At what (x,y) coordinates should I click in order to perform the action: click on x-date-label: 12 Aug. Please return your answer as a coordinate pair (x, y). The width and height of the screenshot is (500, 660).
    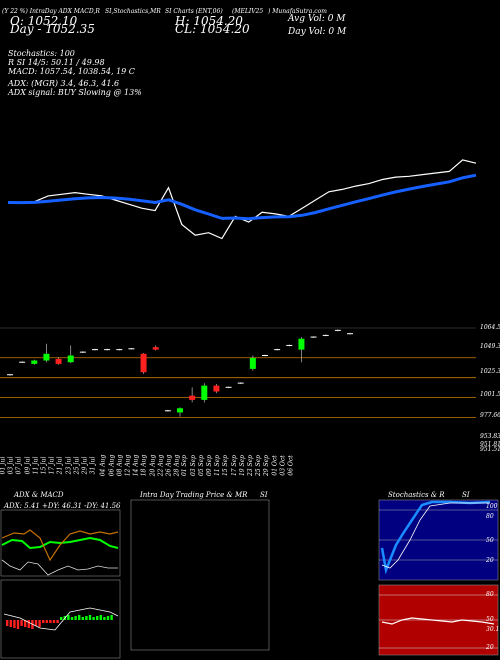
    Looking at the image, I should click on (128, 465).